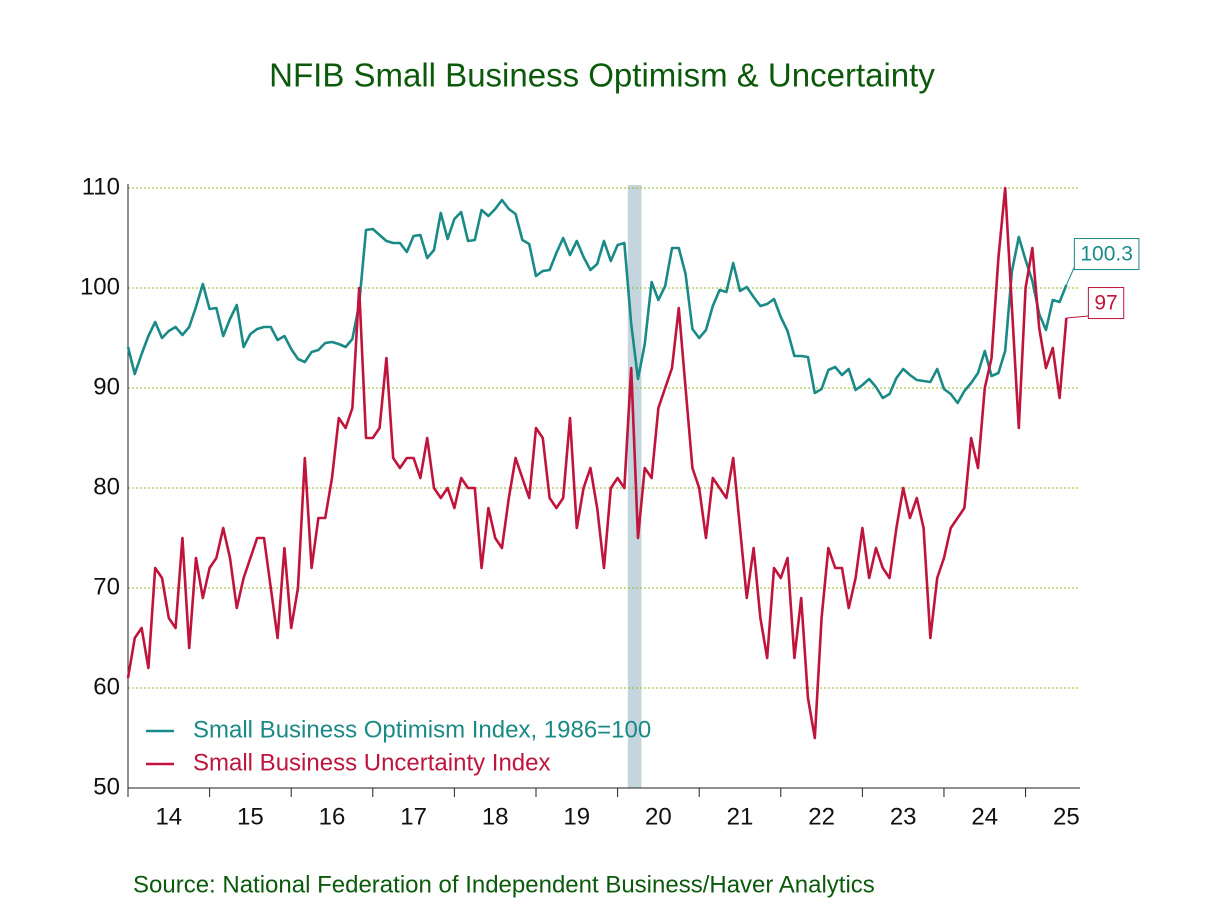  I want to click on legend-label: Small Business Uncertainty Index, so click(372, 762).